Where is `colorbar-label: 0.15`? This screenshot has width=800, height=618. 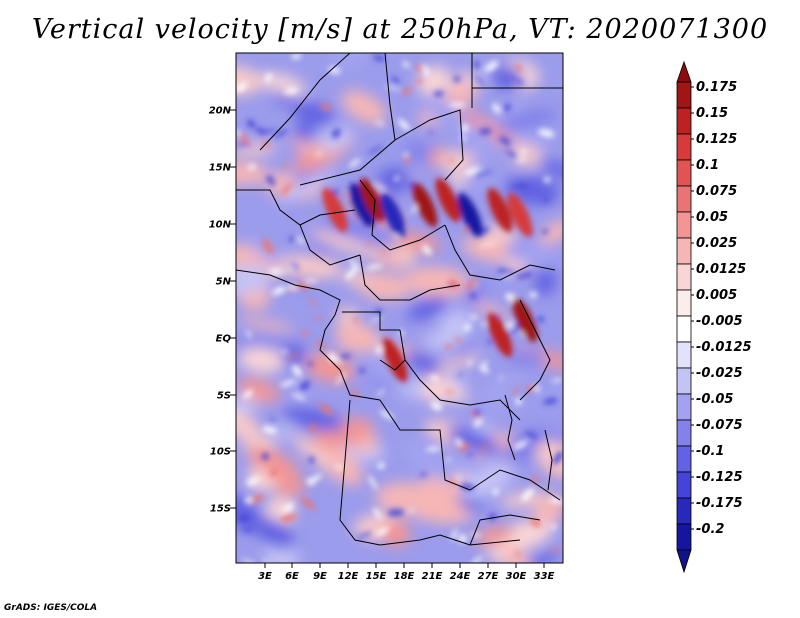
colorbar-label: 0.15 is located at coordinates (712, 113).